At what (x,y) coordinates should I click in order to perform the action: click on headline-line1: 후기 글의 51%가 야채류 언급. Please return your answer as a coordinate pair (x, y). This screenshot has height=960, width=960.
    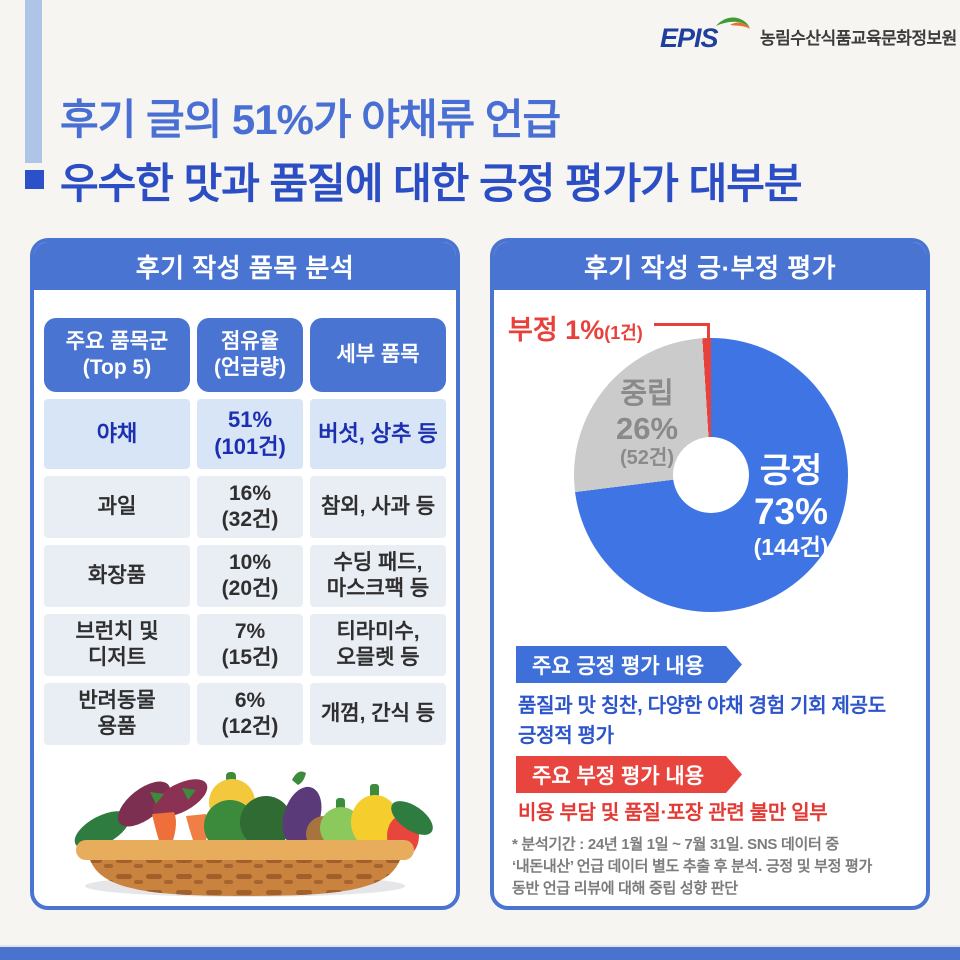
    Looking at the image, I should click on (310, 119).